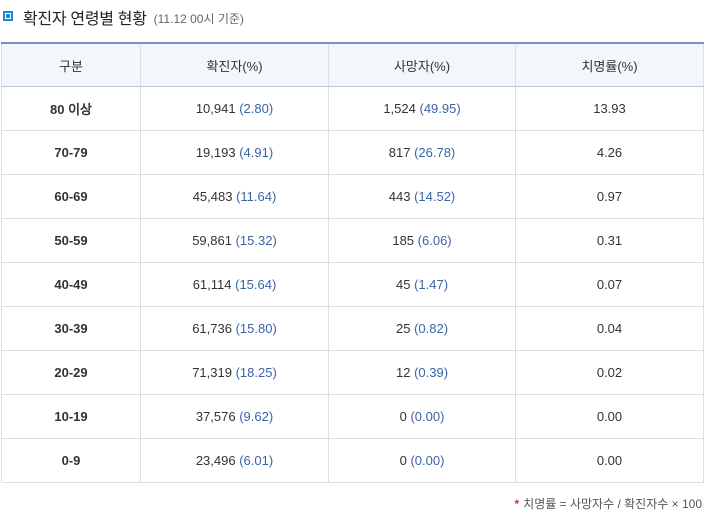 The image size is (705, 515). I want to click on section-title: 확진자 연령별 현황, so click(85, 19).